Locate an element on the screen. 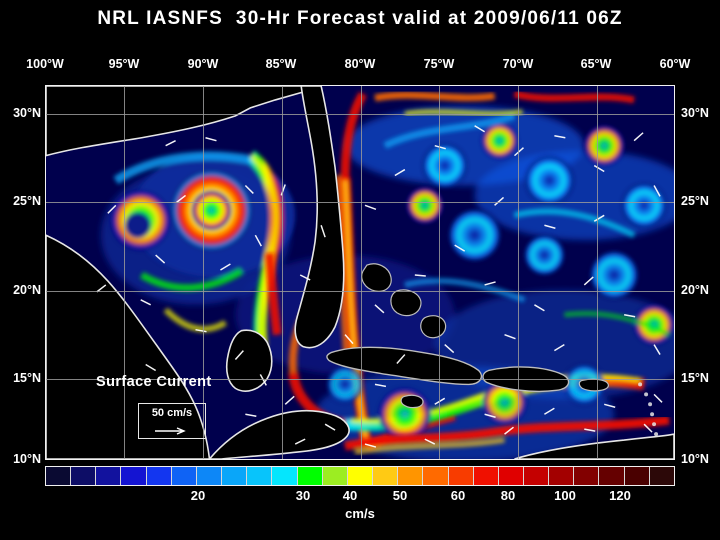  lat-tick-left-2: 20°N is located at coordinates (27, 290).